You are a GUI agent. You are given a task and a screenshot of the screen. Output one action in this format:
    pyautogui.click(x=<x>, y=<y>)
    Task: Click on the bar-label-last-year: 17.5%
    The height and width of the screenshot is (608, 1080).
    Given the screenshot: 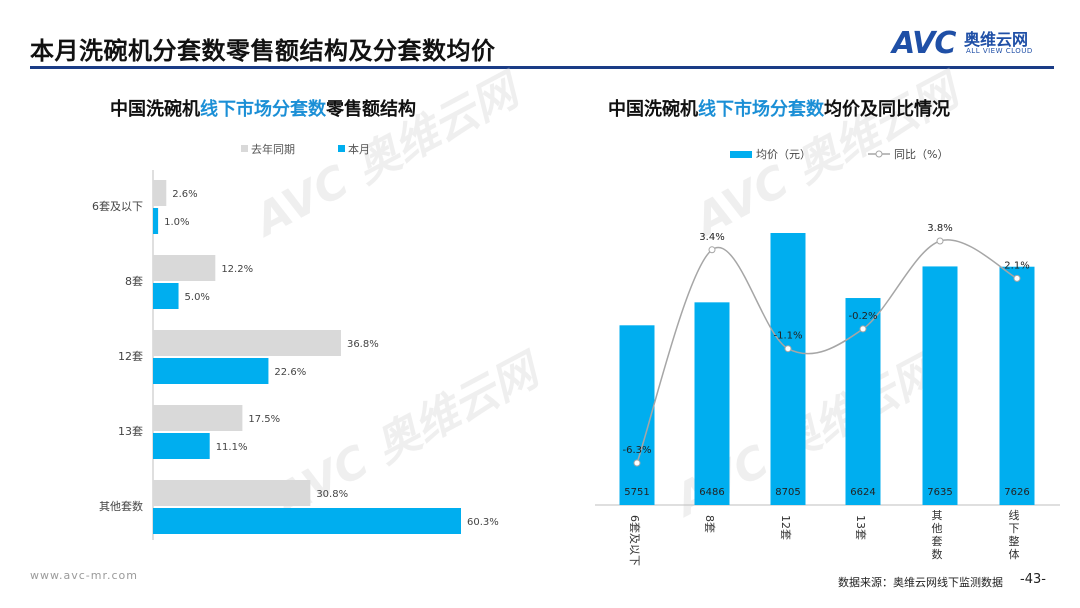 What is the action you would take?
    pyautogui.click(x=264, y=419)
    